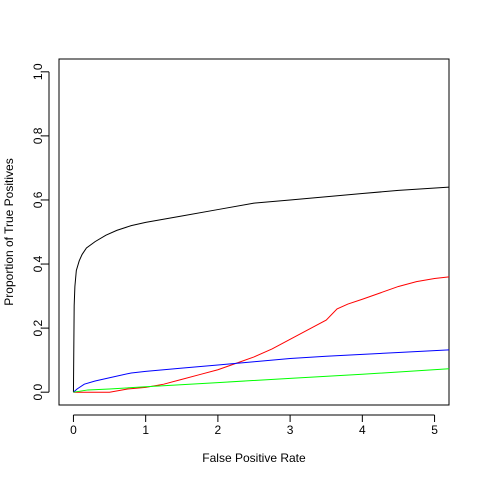  I want to click on y-tick-label: 0.4, so click(38, 263).